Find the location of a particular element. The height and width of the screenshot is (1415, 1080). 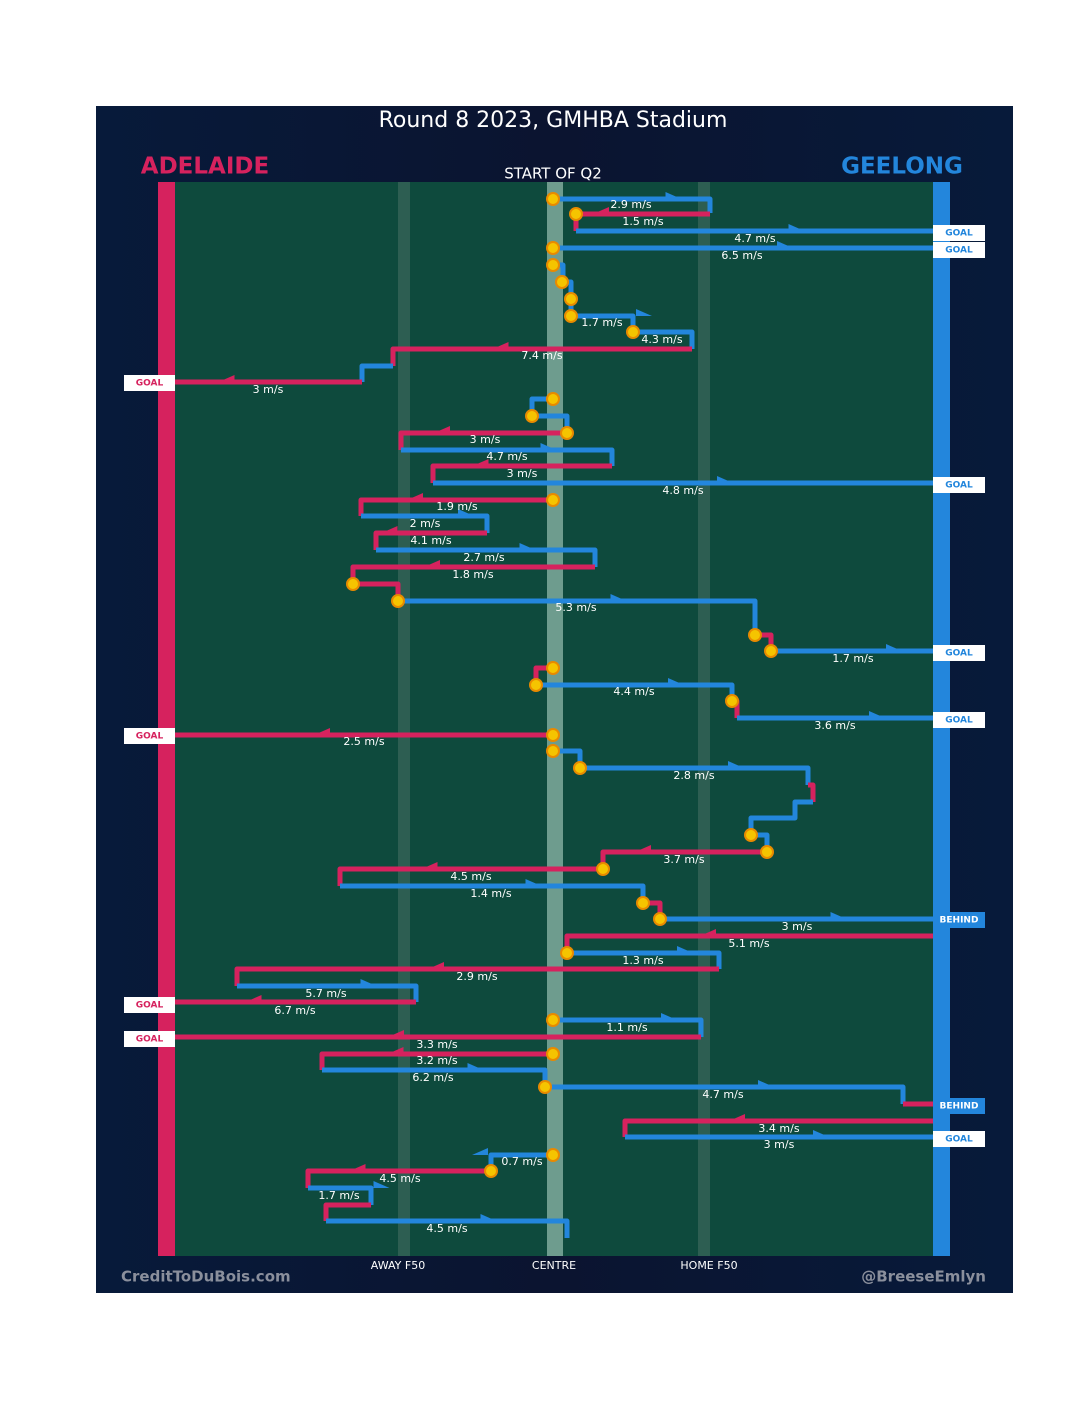

speed-label: 3.2 m/s is located at coordinates (436, 1060).